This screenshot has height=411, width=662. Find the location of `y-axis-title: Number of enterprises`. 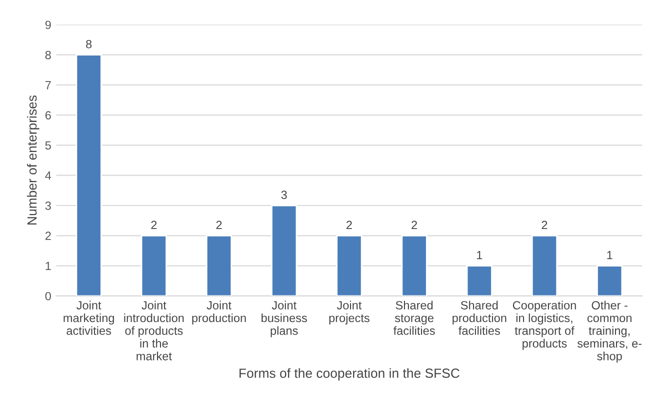

y-axis-title: Number of enterprises is located at coordinates (33, 159).